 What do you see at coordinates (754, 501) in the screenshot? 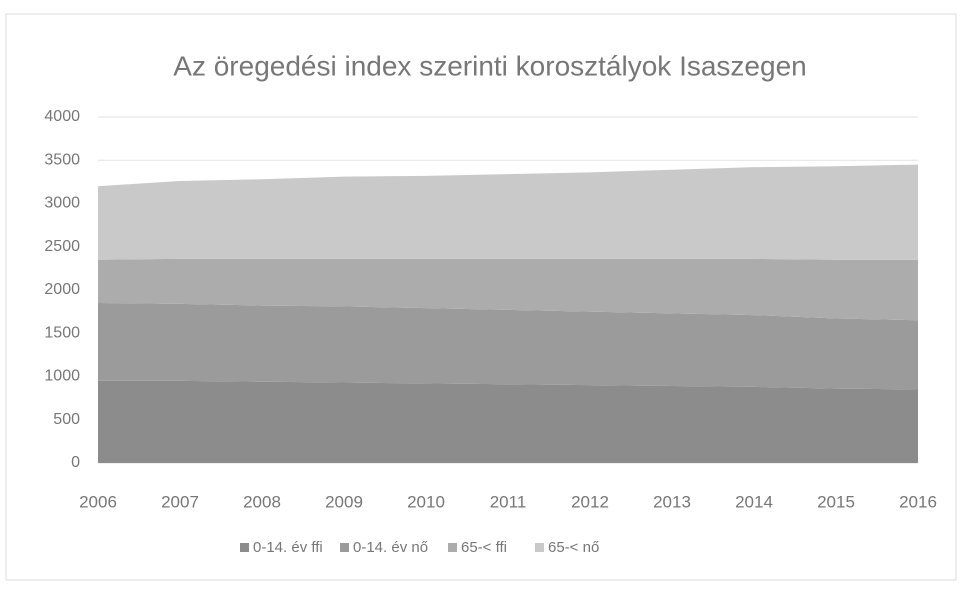
I see `x-tick-label: 2014` at bounding box center [754, 501].